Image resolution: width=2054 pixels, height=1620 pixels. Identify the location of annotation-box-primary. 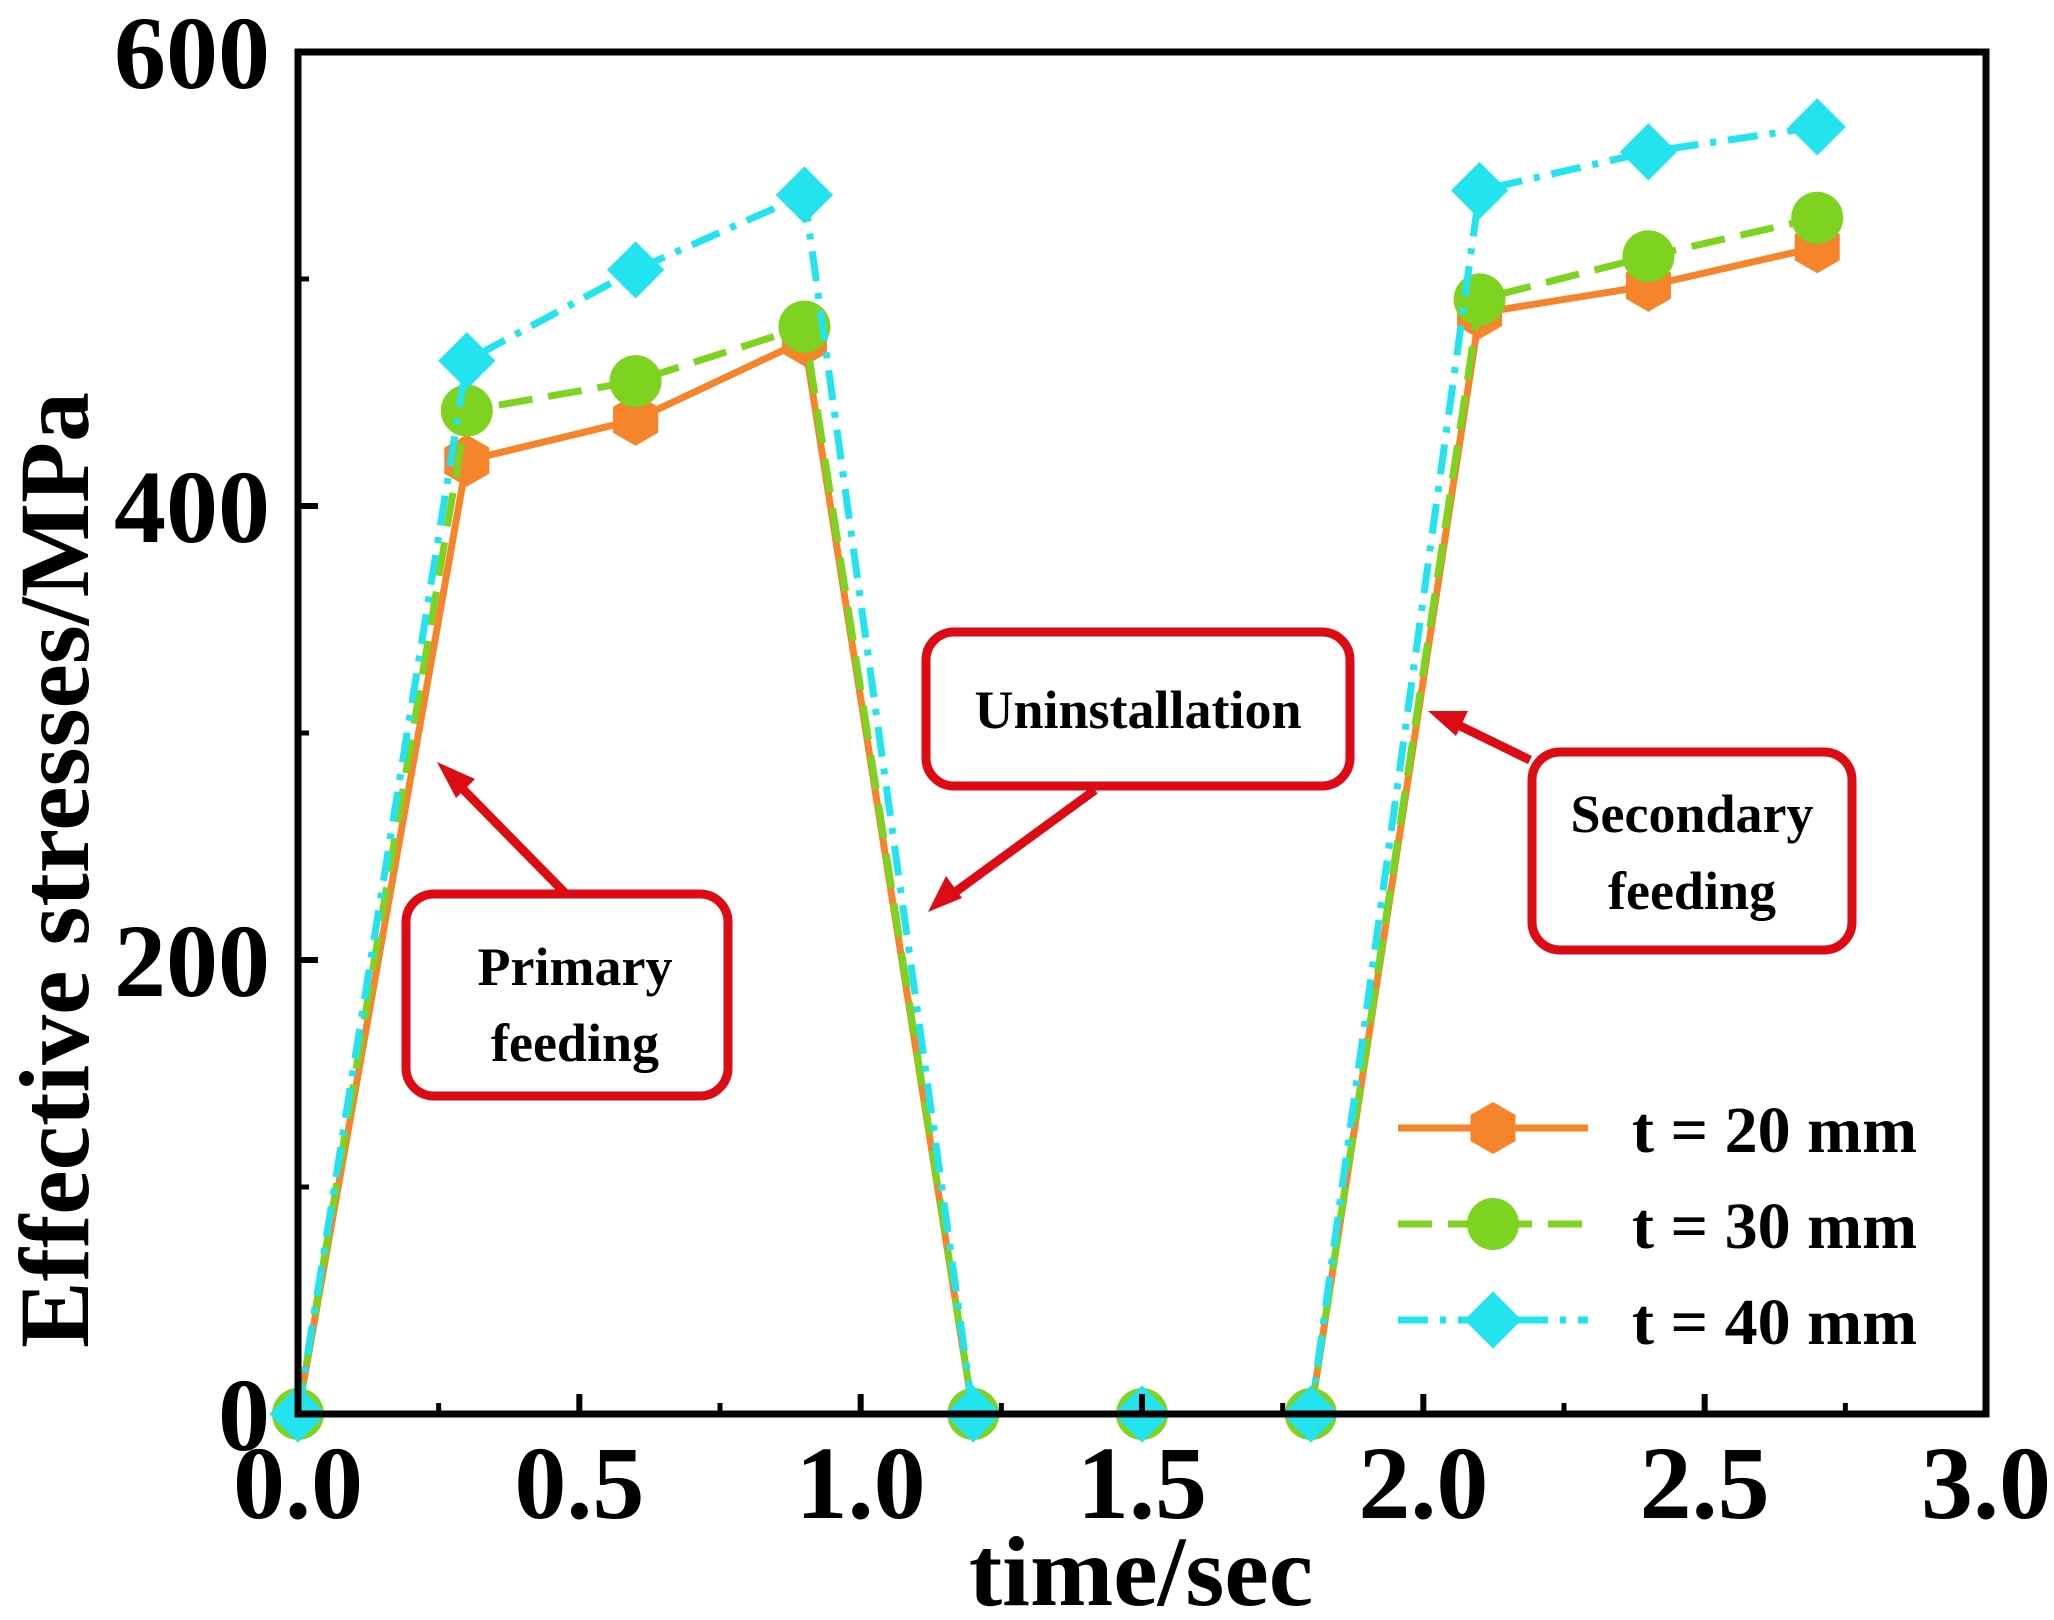
(567, 995).